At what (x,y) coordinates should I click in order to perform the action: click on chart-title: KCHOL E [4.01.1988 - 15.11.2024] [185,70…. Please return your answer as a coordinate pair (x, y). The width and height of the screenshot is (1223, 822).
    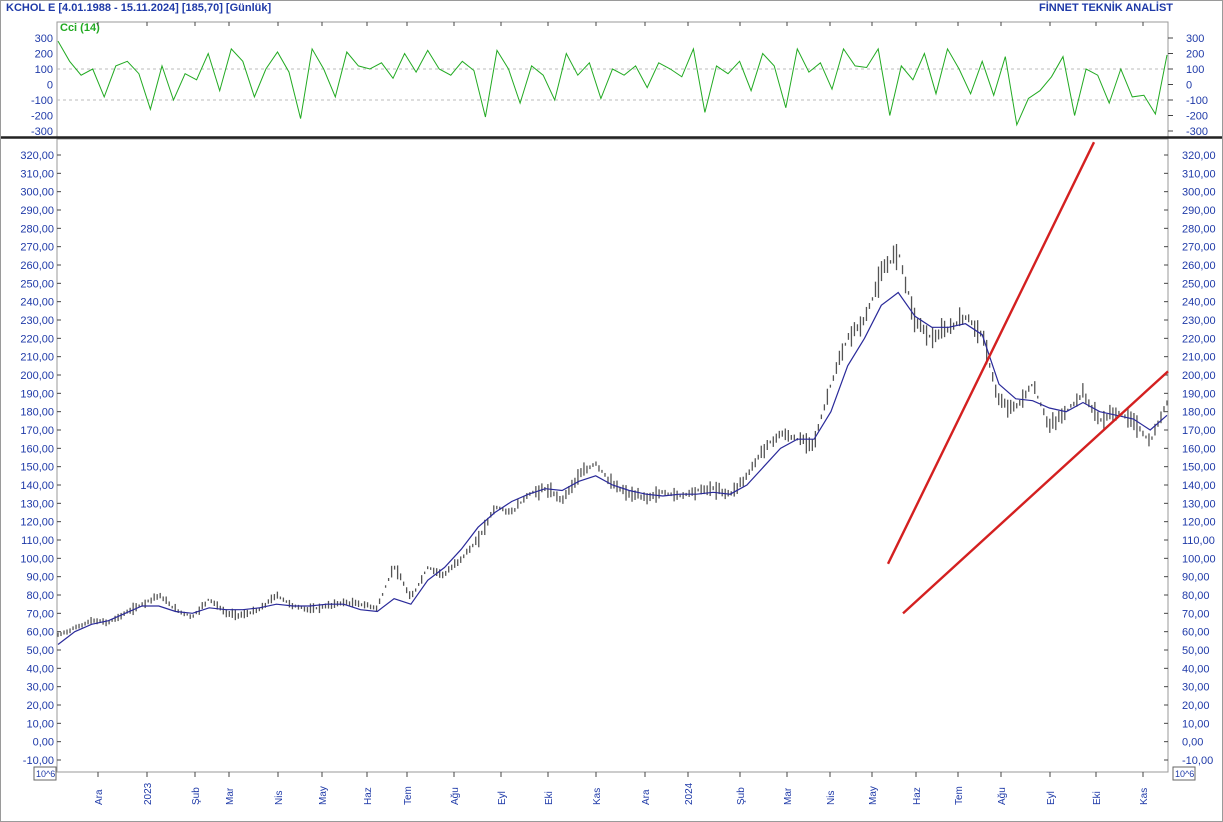
    Looking at the image, I should click on (139, 8).